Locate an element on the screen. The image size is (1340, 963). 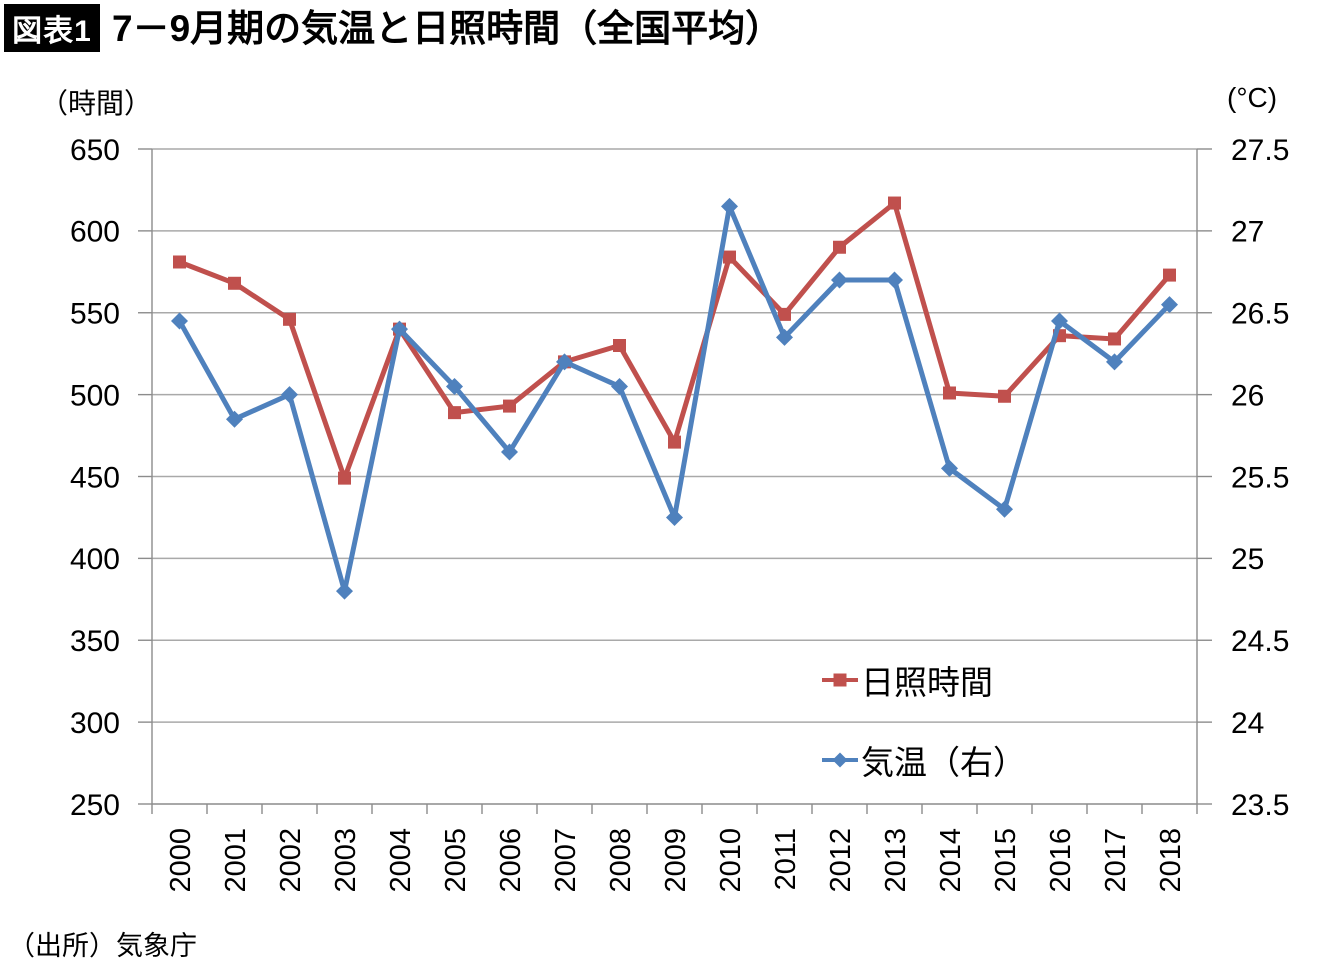
x-axis-tick-label: 2009 is located at coordinates (676, 860).